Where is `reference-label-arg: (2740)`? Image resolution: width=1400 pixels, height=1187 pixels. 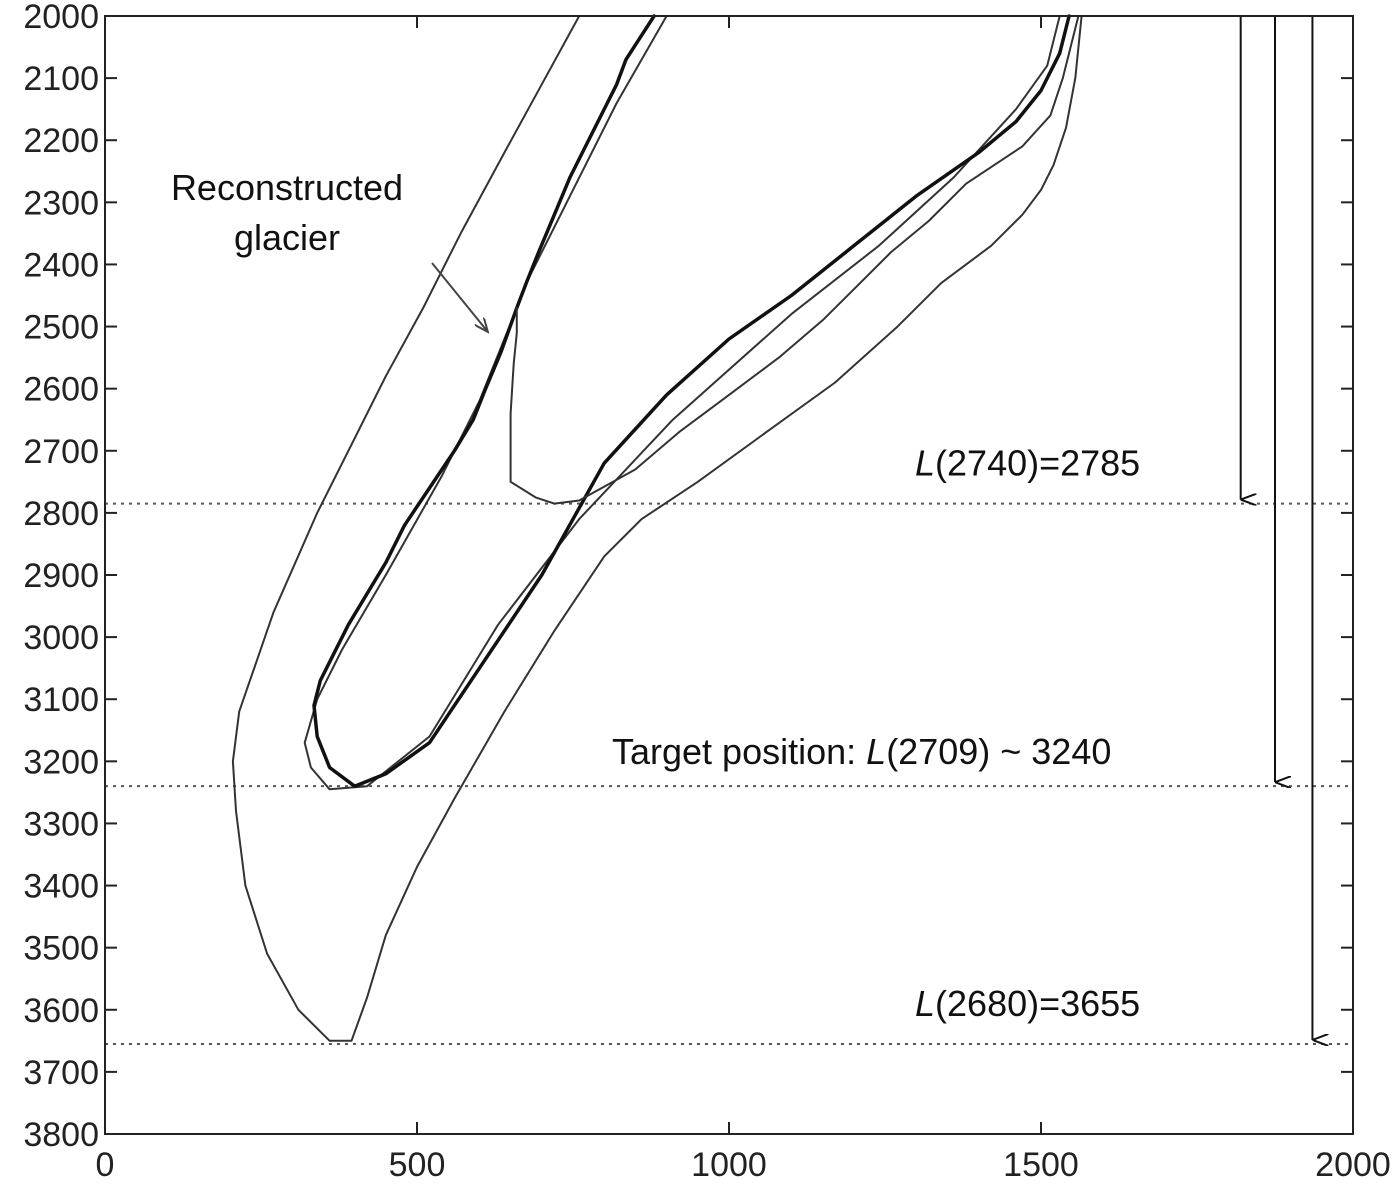
reference-label-arg: (2740) is located at coordinates (987, 463).